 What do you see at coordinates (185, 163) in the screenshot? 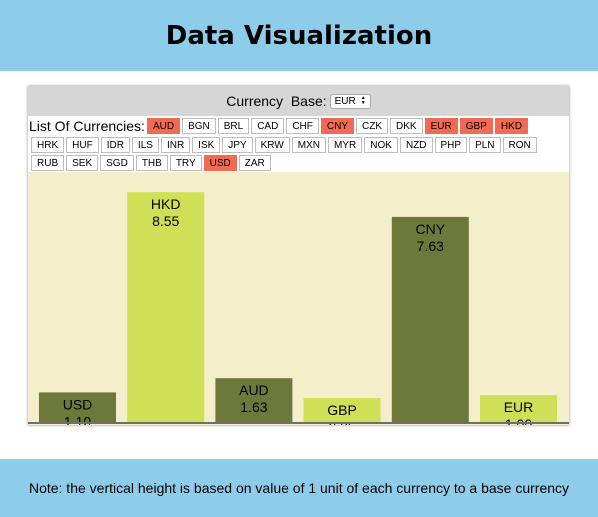
I see `currency-chip-try: TRY` at bounding box center [185, 163].